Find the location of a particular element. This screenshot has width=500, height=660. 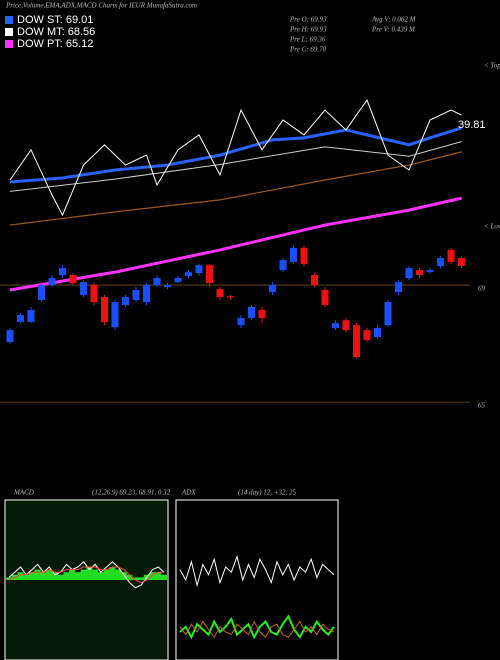

adx-params: (14 day) 12, +32, 25 is located at coordinates (267, 493).